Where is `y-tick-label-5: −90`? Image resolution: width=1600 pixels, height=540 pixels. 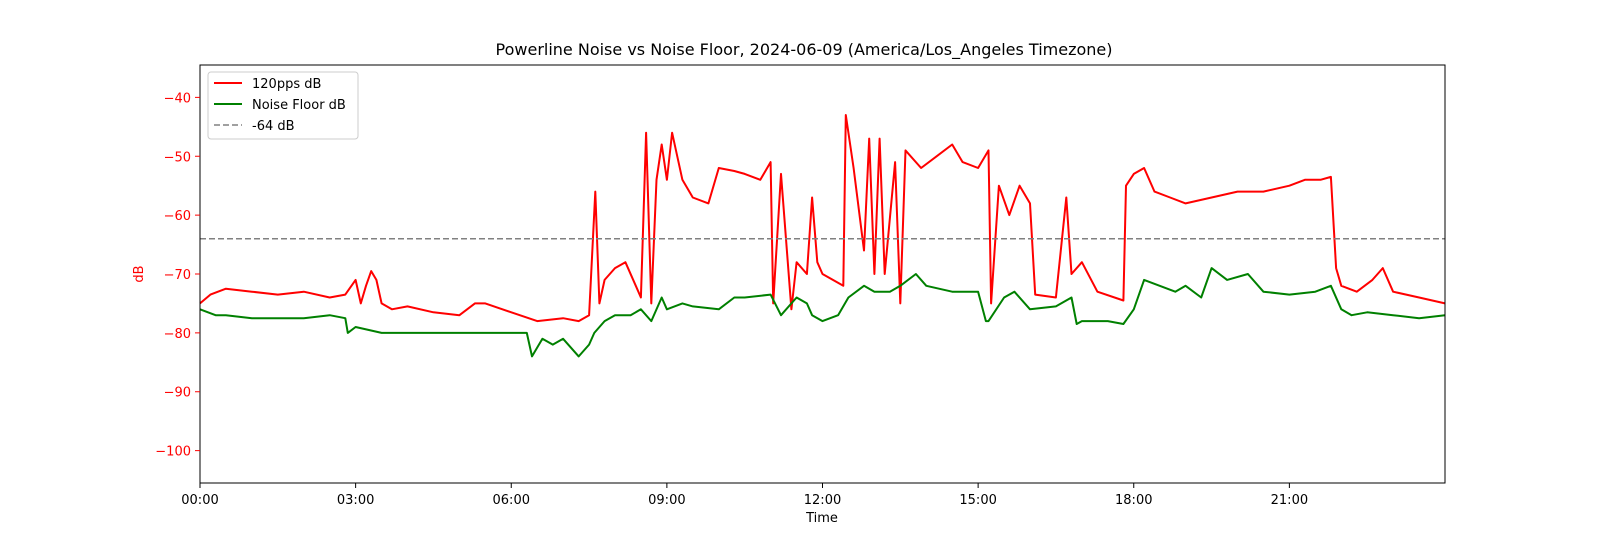 y-tick-label-5: −90 is located at coordinates (177, 393).